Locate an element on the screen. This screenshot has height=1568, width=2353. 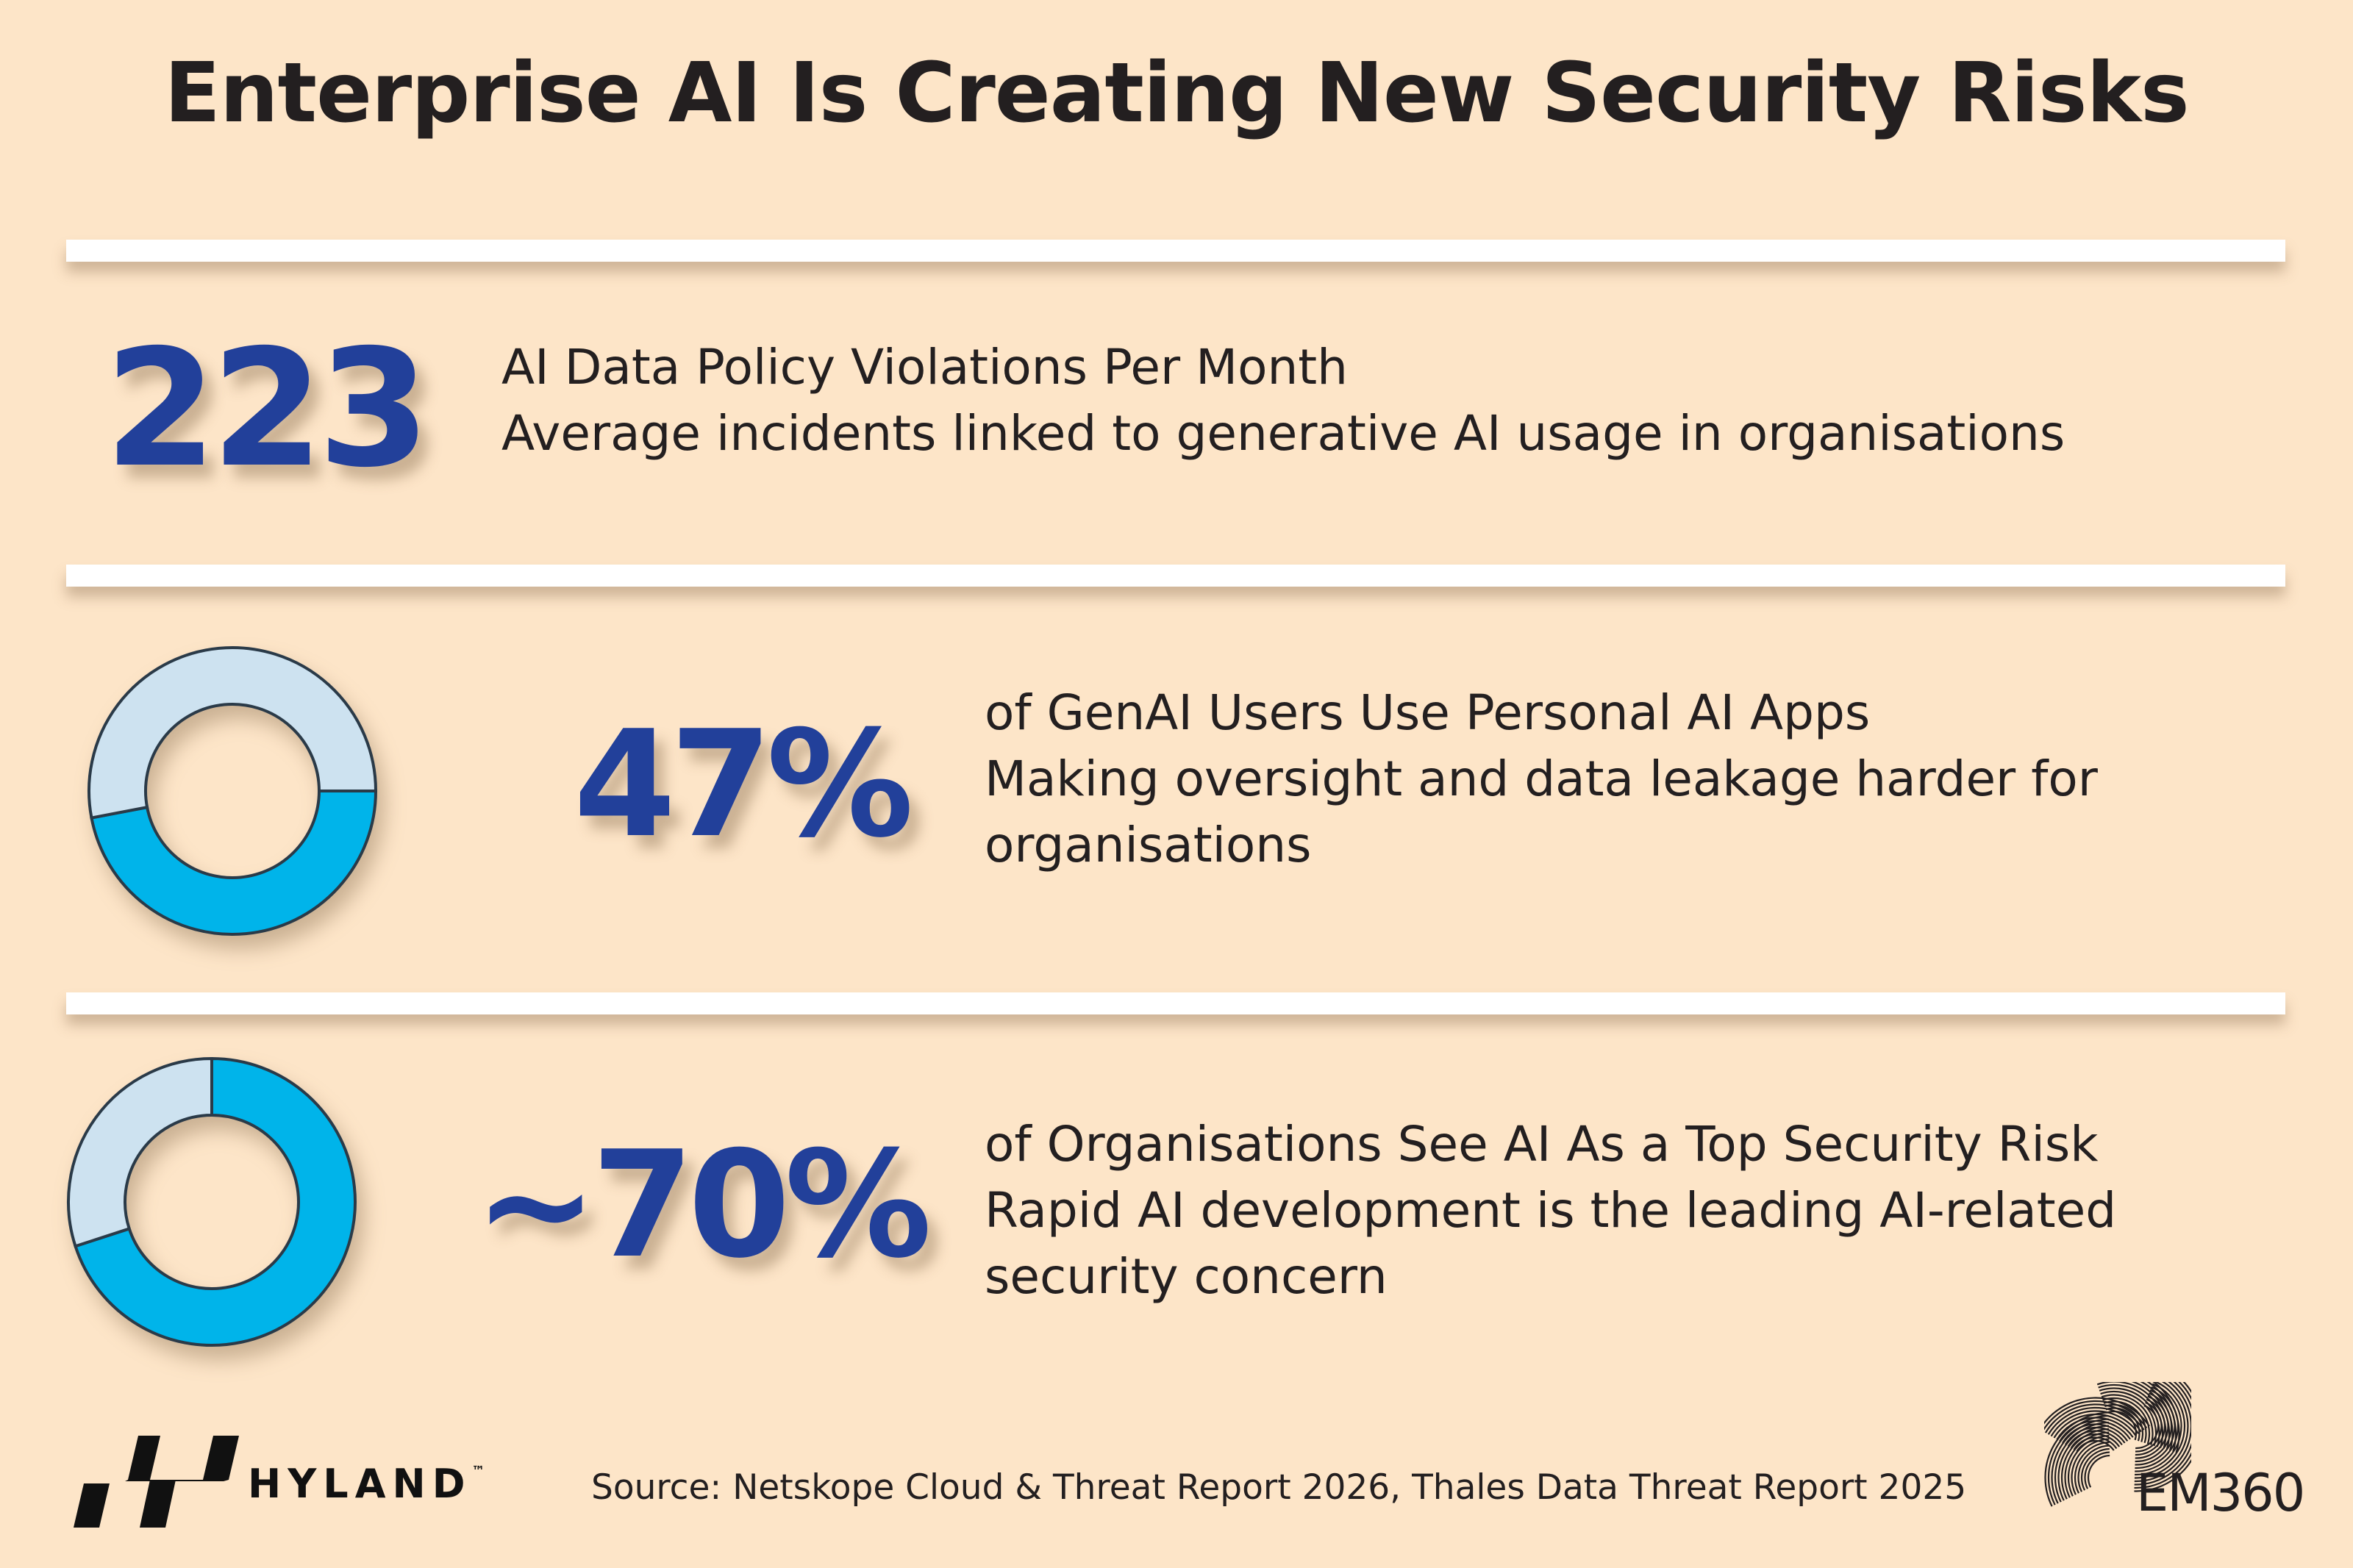
donut-top-risk-remainder-segment is located at coordinates (140, 1152).